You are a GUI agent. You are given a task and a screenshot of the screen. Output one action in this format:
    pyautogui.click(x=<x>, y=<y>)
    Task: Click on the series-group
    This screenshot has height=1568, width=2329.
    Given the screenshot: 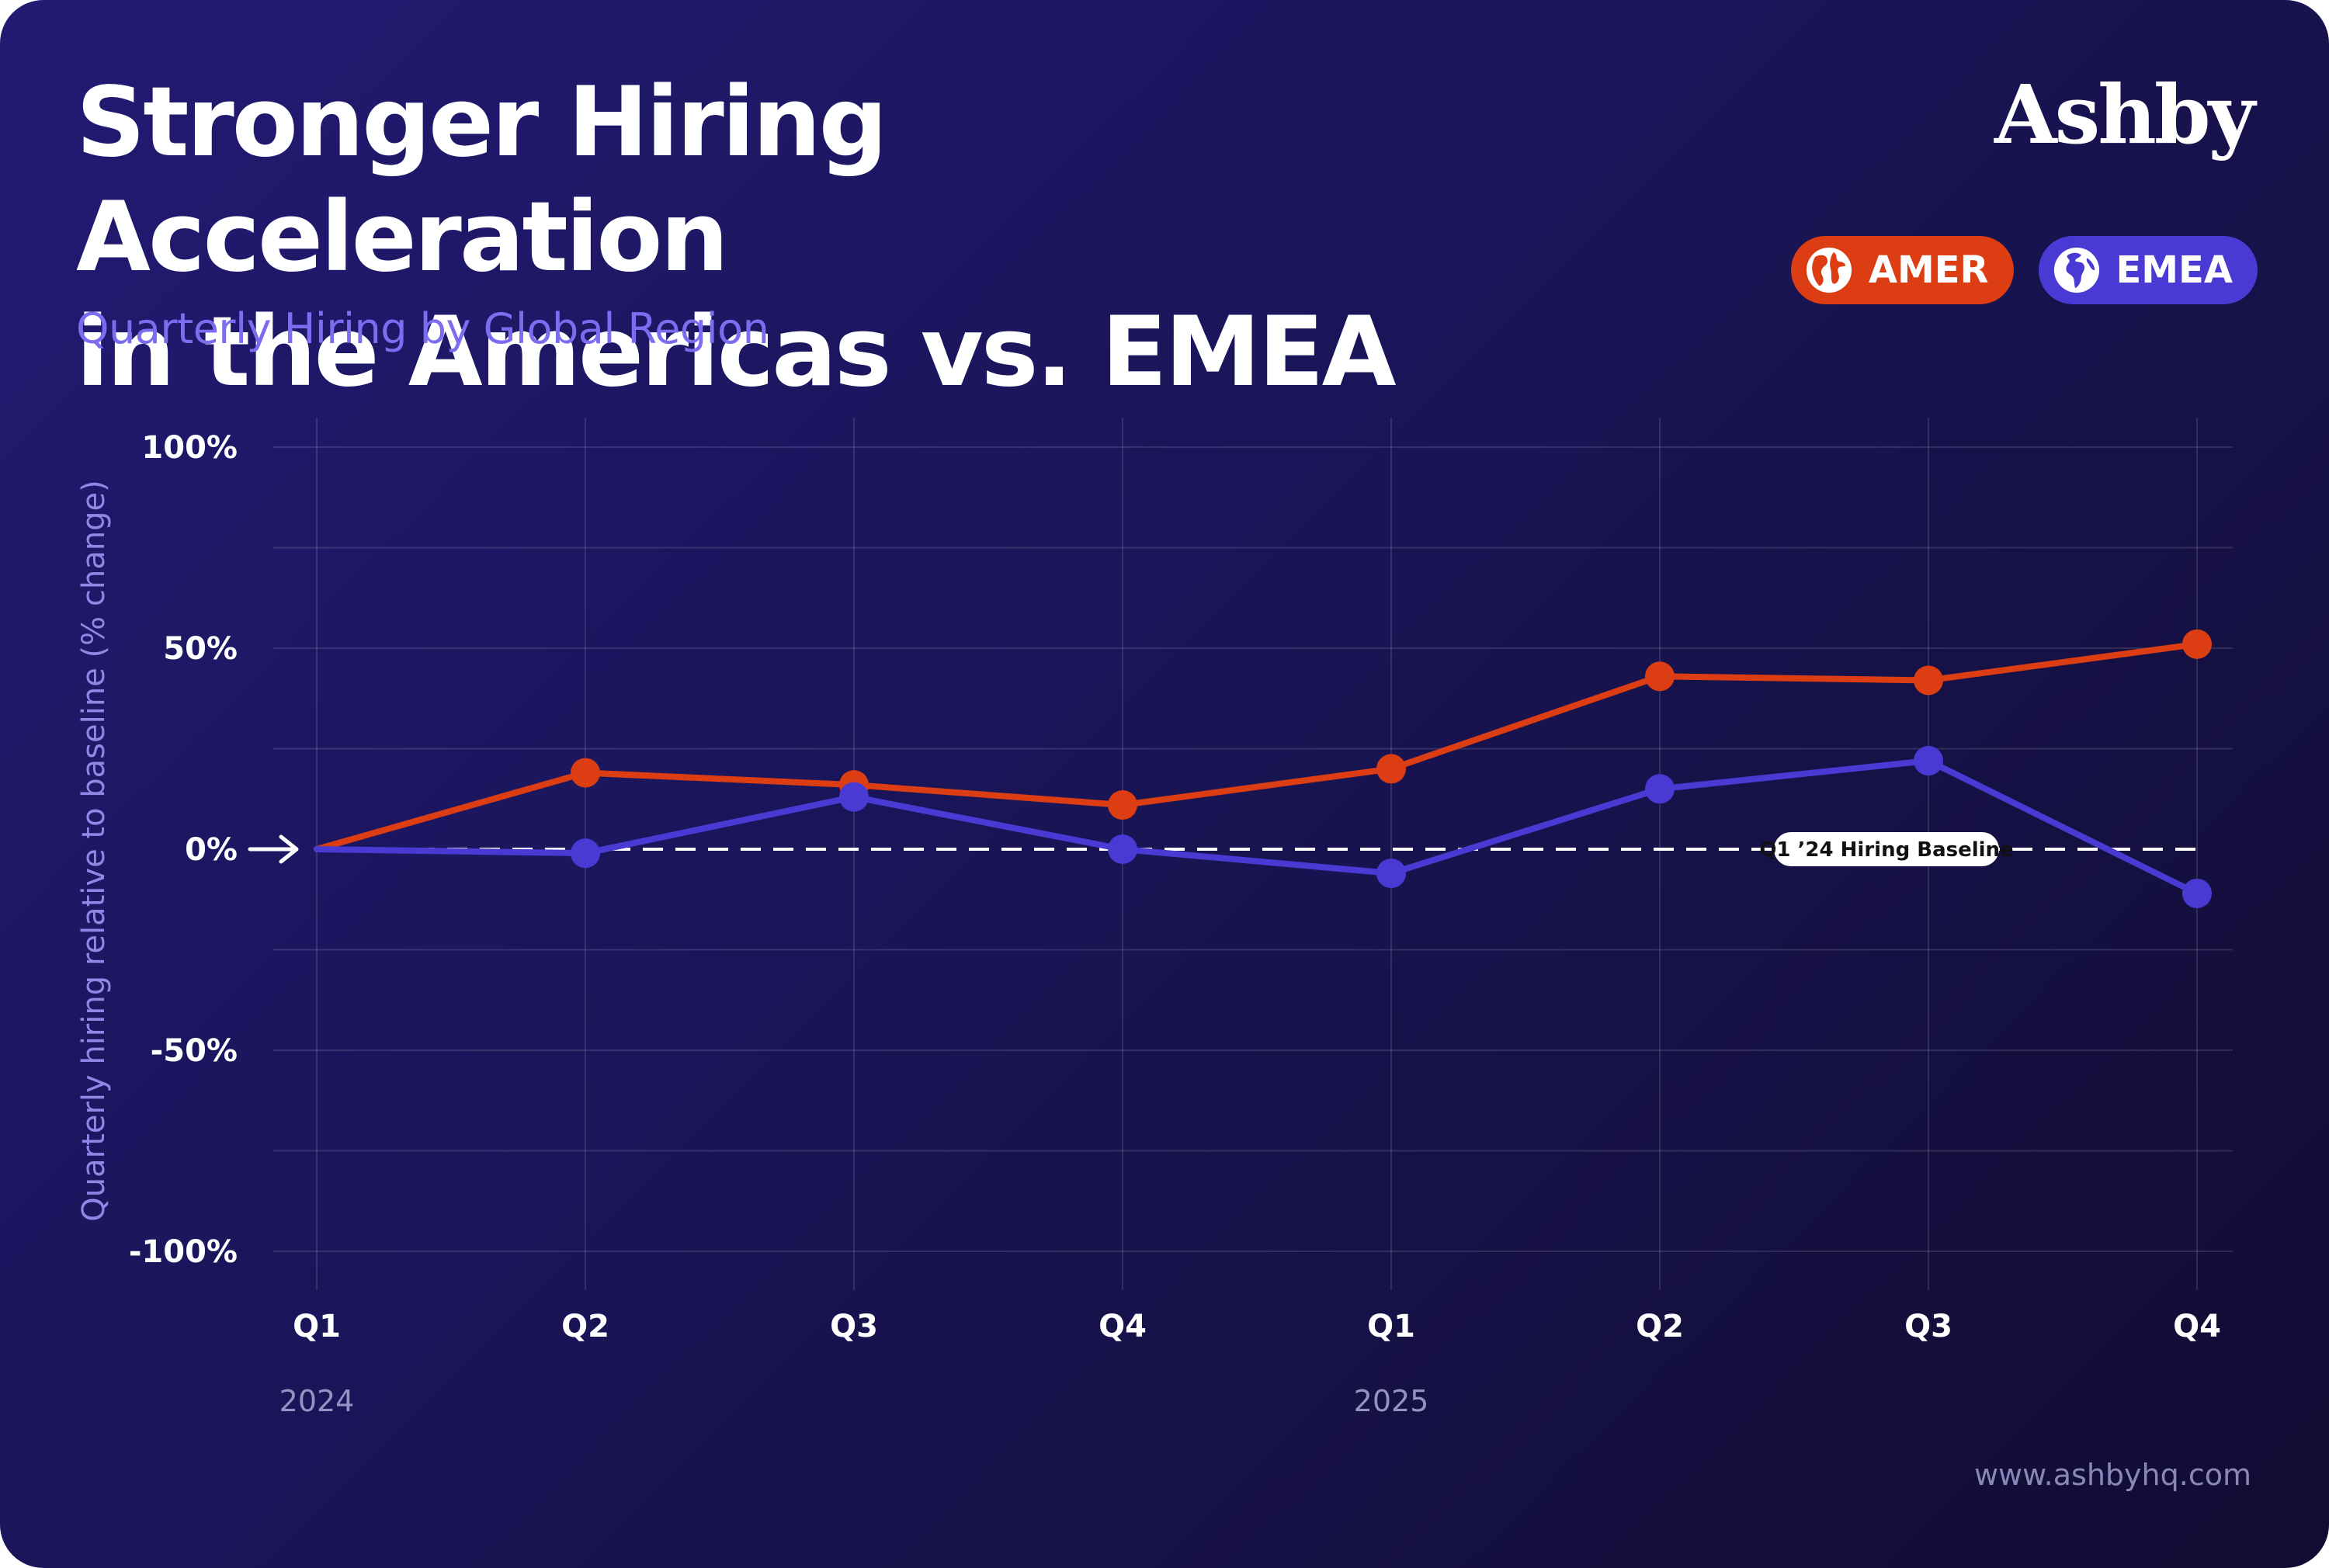 What is the action you would take?
    pyautogui.click(x=1263, y=768)
    